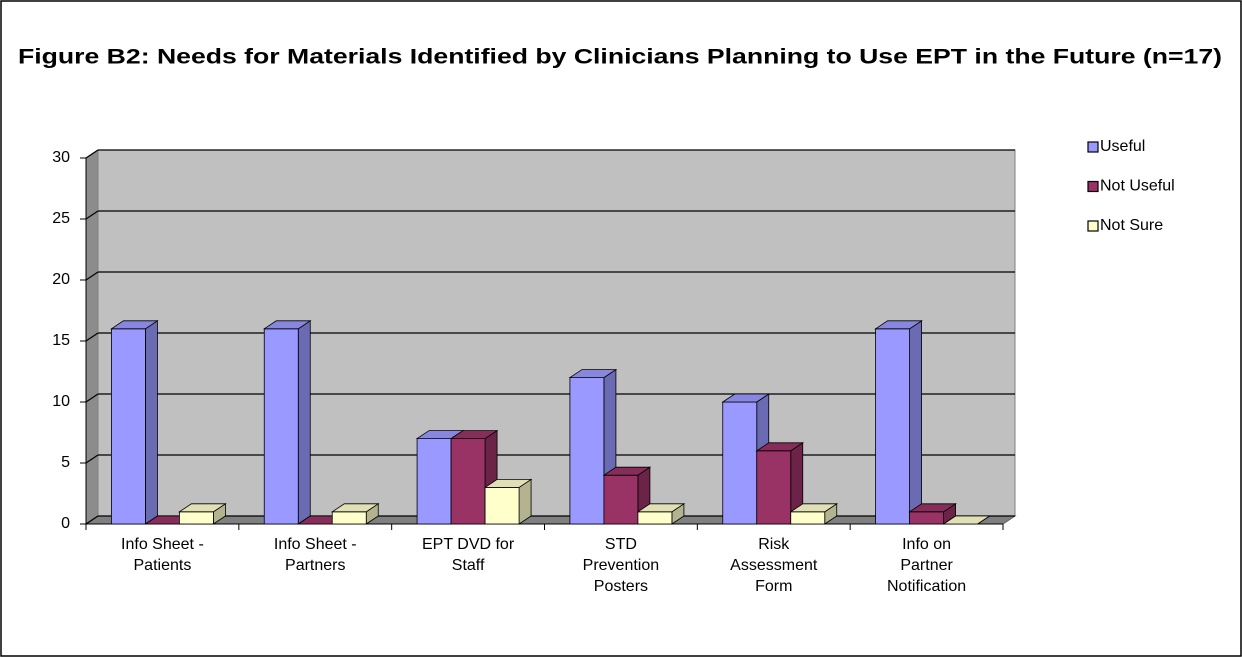 This screenshot has width=1242, height=657. I want to click on x-tick-label: STD Prevention Posters, so click(621, 565).